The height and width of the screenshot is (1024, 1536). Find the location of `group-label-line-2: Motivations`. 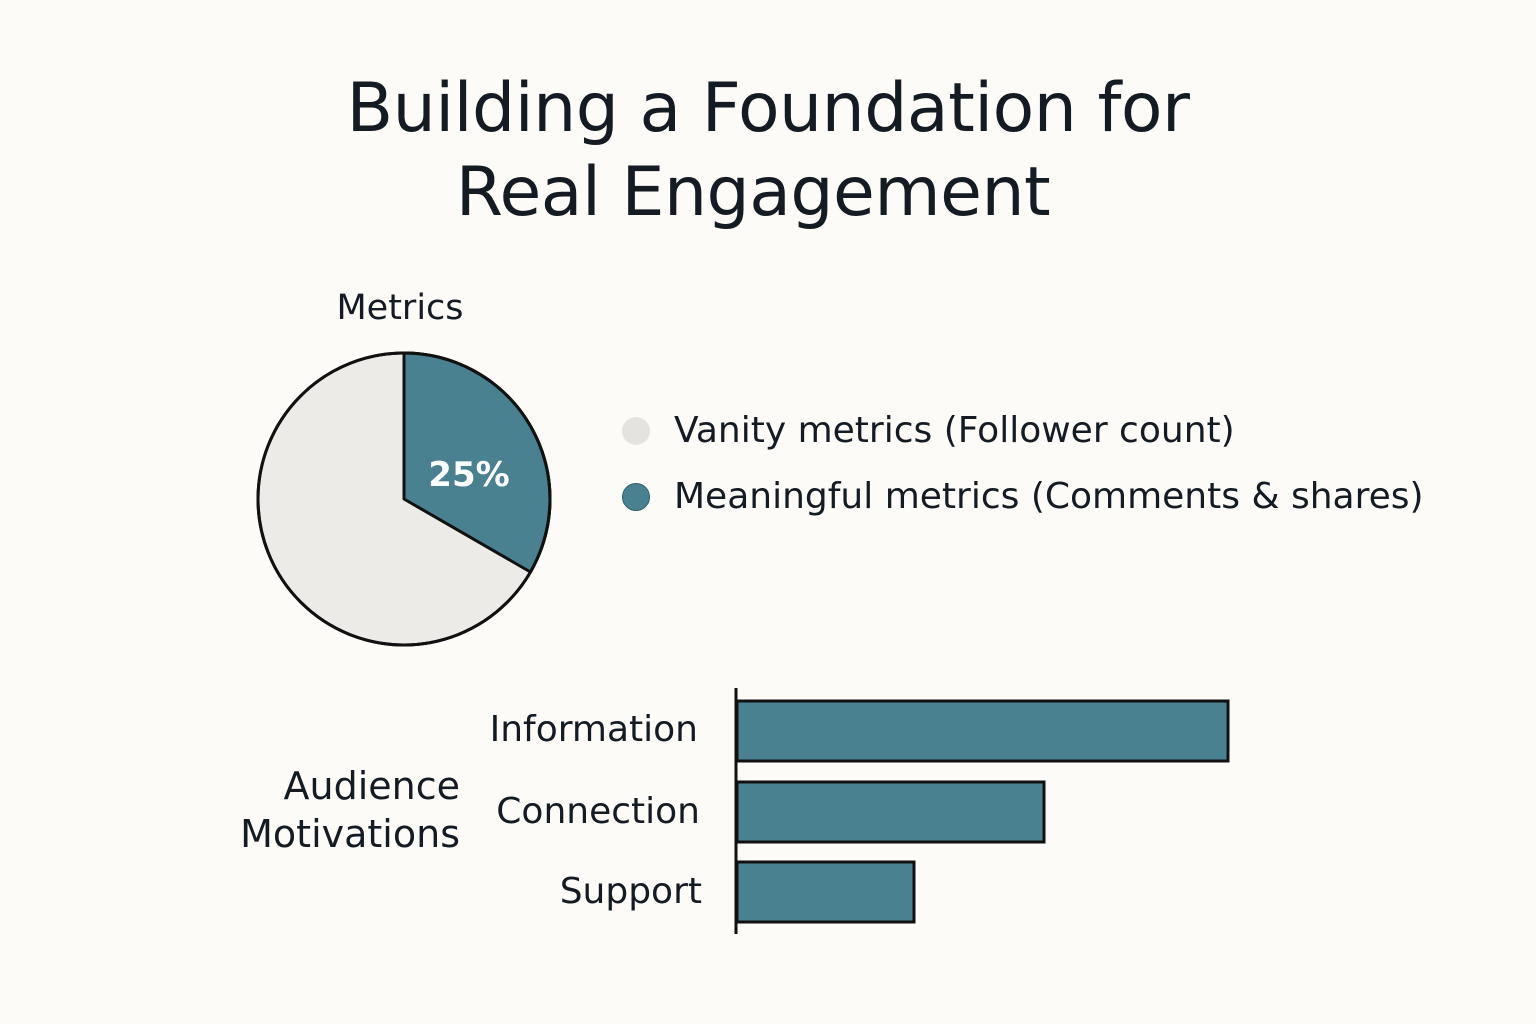

group-label-line-2: Motivations is located at coordinates (350, 834).